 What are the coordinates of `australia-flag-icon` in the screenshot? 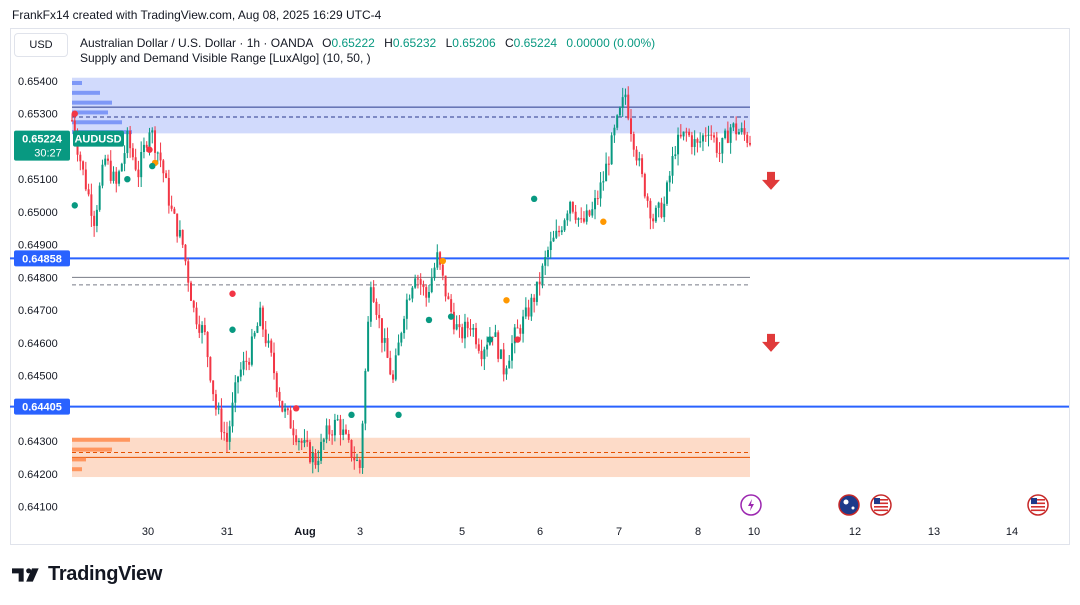 It's located at (849, 505).